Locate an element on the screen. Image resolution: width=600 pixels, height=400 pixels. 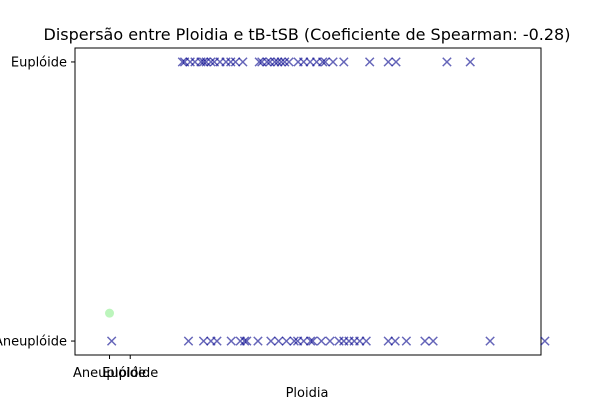
data-point-circle is located at coordinates (110, 313).